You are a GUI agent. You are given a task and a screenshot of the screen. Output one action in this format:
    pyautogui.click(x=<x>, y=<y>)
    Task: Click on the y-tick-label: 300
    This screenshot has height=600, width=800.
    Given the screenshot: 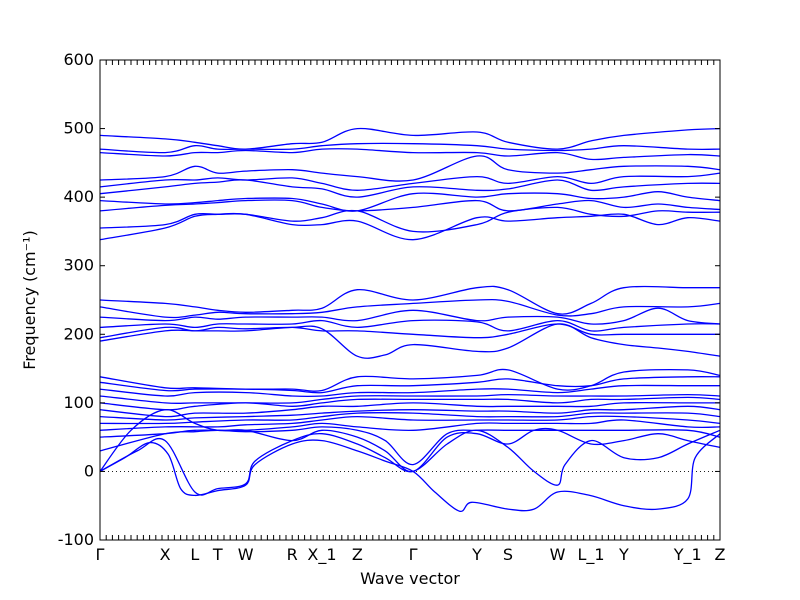 What is the action you would take?
    pyautogui.click(x=78, y=265)
    